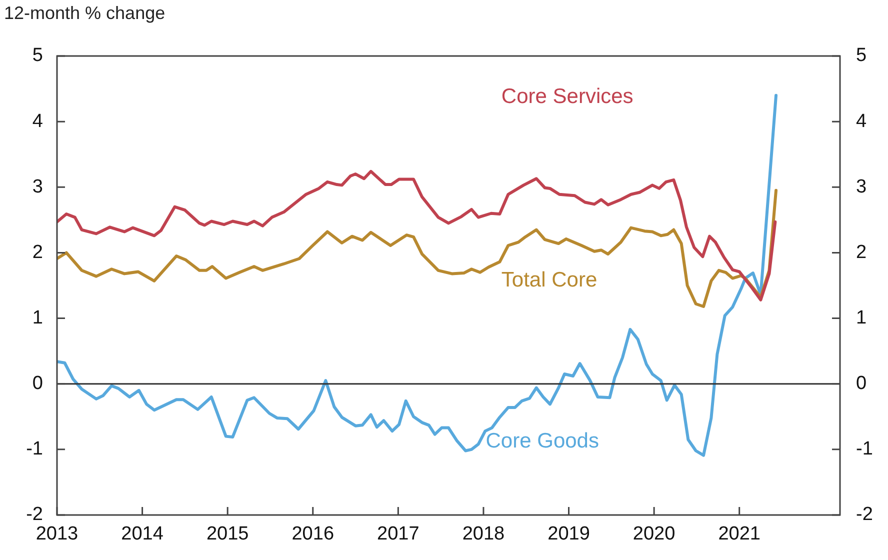 This screenshot has width=888, height=560. Describe the element at coordinates (864, 449) in the screenshot. I see `y2-tick-label: -1` at that location.